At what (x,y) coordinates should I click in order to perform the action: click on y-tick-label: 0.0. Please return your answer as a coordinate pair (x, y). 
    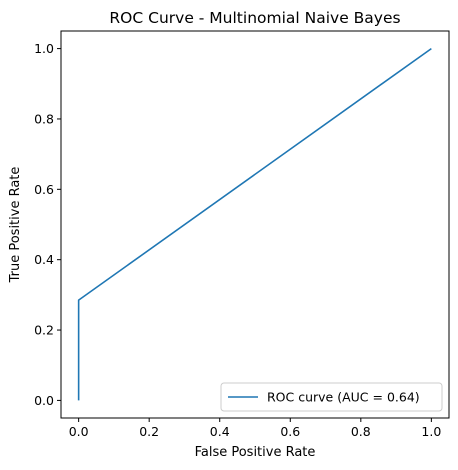
    Looking at the image, I should click on (44, 400).